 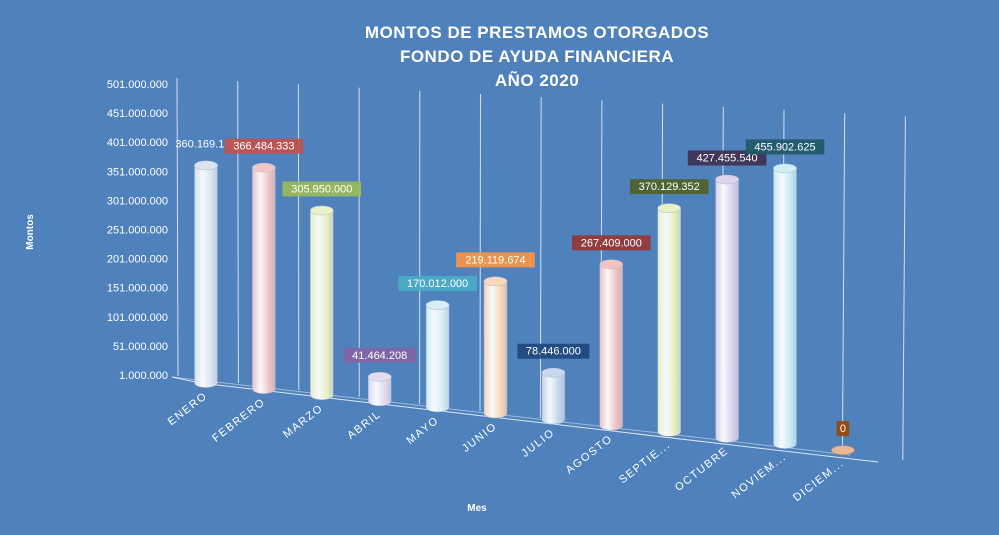 What do you see at coordinates (137, 172) in the screenshot?
I see `y-tick-label: 351.000.000` at bounding box center [137, 172].